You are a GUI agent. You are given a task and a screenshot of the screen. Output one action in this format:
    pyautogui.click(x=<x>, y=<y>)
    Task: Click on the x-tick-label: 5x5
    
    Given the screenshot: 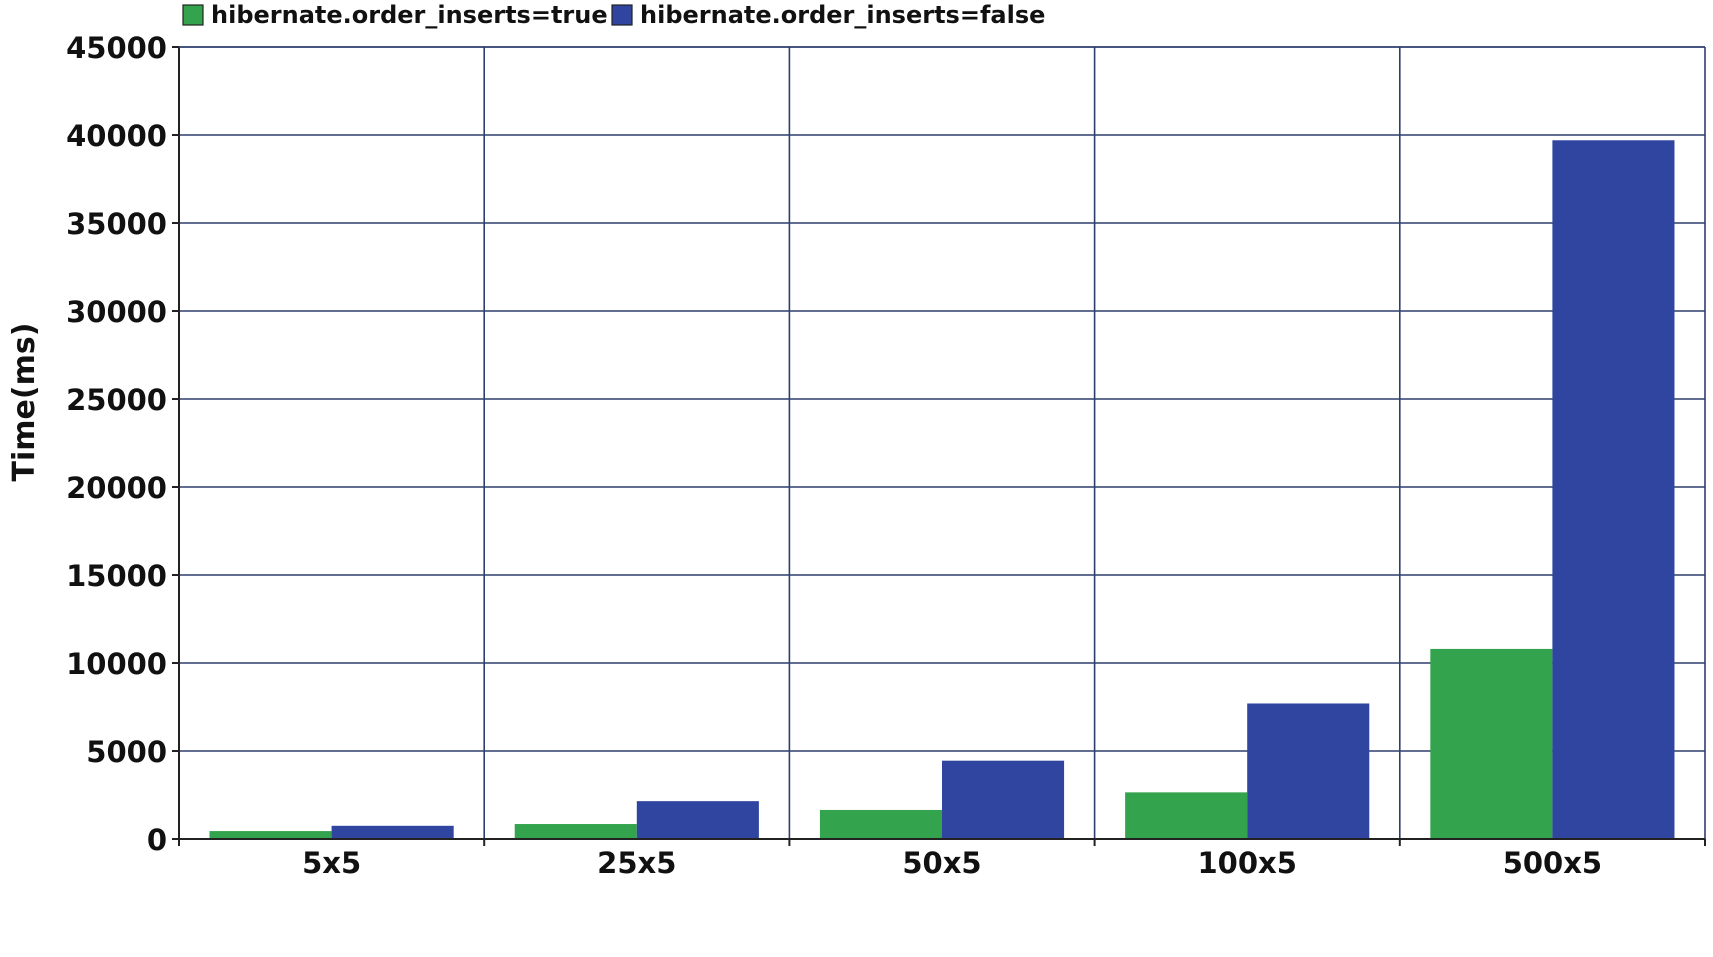 What is the action you would take?
    pyautogui.click(x=331, y=863)
    